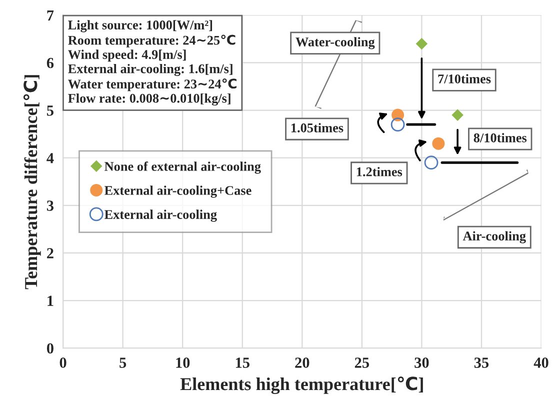  Describe the element at coordinates (160, 216) in the screenshot. I see `legend-label: External air-cooling` at that location.